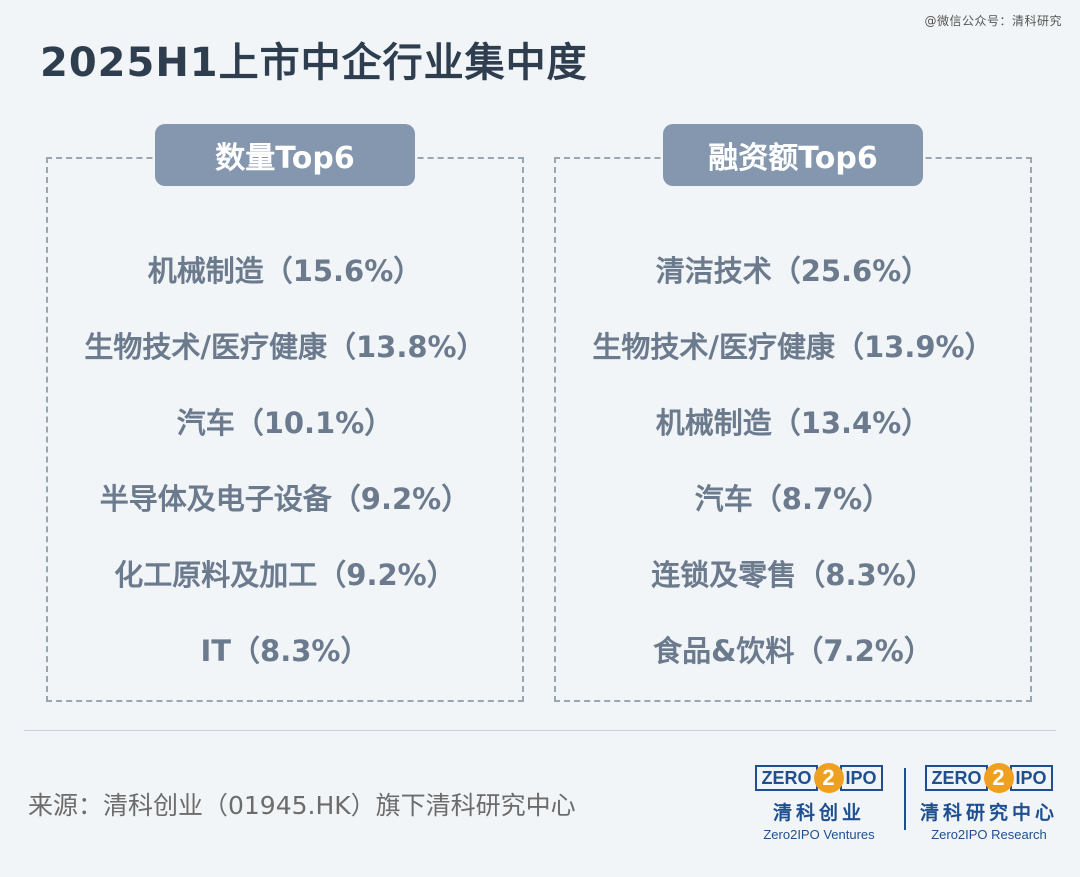 This screenshot has width=1080, height=877. What do you see at coordinates (285, 651) in the screenshot?
I see `list-item: IT（8.3%）` at bounding box center [285, 651].